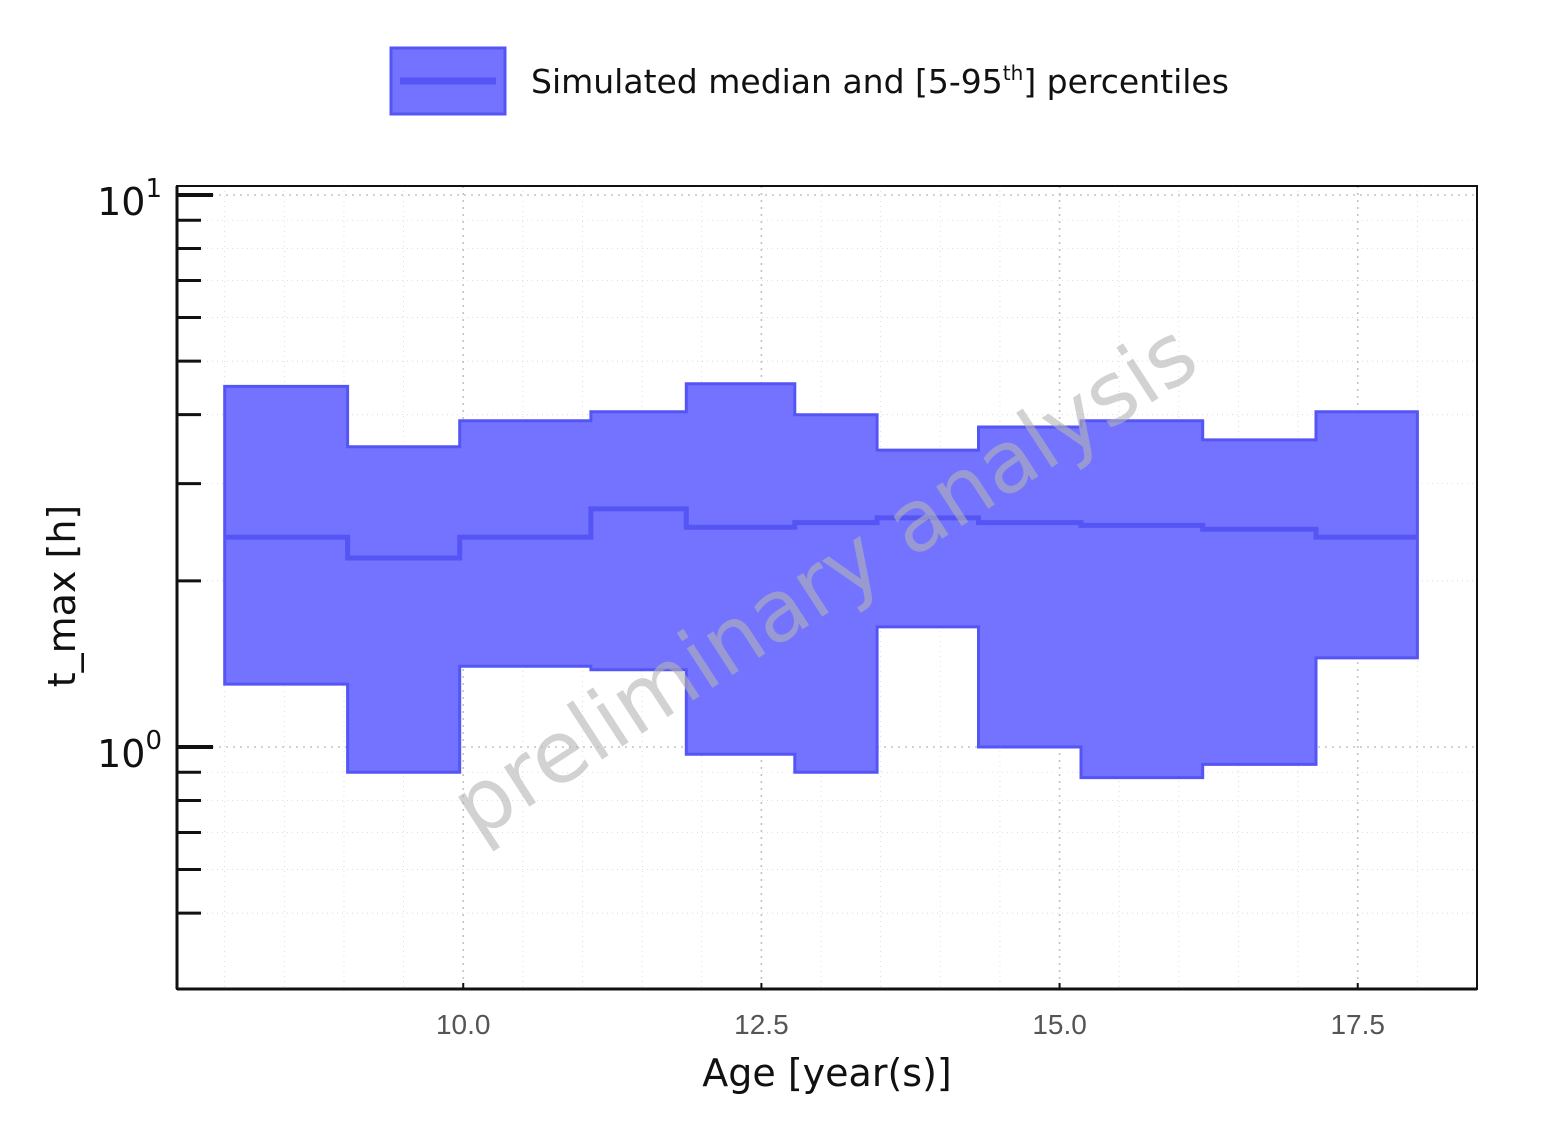 This screenshot has width=1562, height=1140. Describe the element at coordinates (761, 1024) in the screenshot. I see `x-tick-label: 12.5` at that location.